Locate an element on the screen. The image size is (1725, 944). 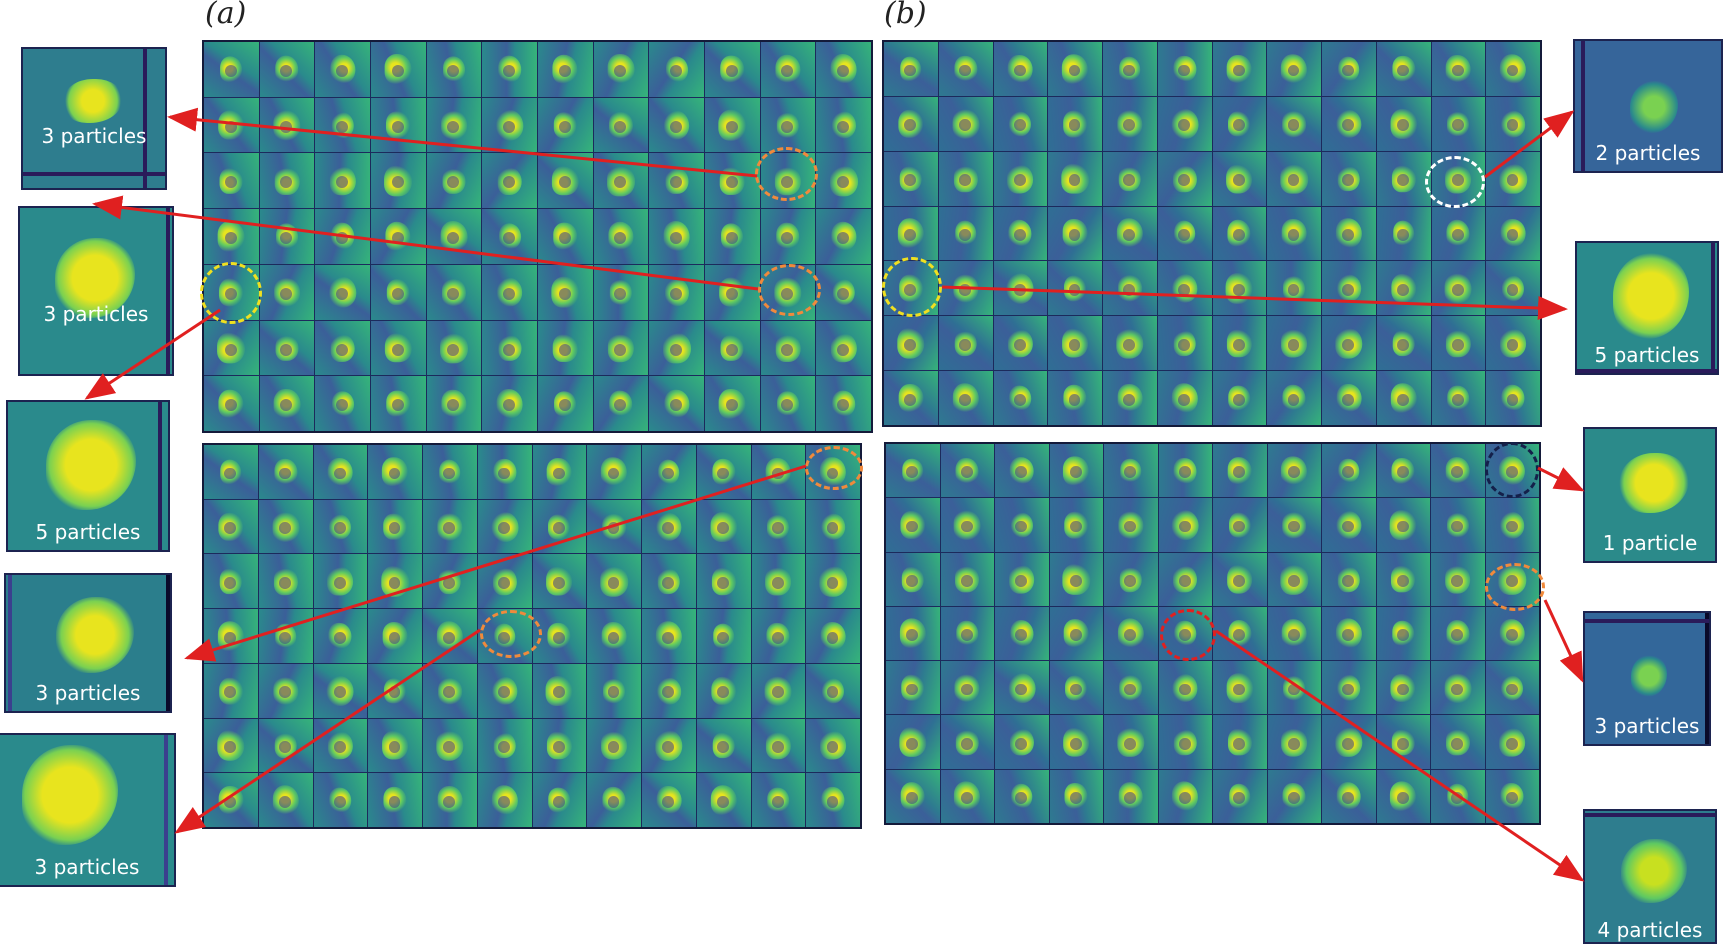
panel-label-a: (a) is located at coordinates (226, 15).